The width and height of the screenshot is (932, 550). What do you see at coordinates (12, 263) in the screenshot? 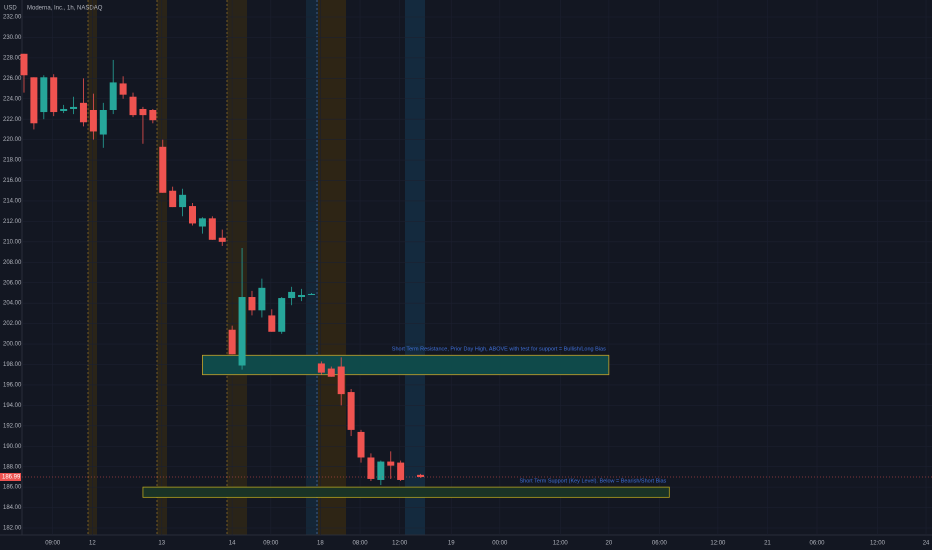
I see `y-tick-label: 208.00` at bounding box center [12, 263].